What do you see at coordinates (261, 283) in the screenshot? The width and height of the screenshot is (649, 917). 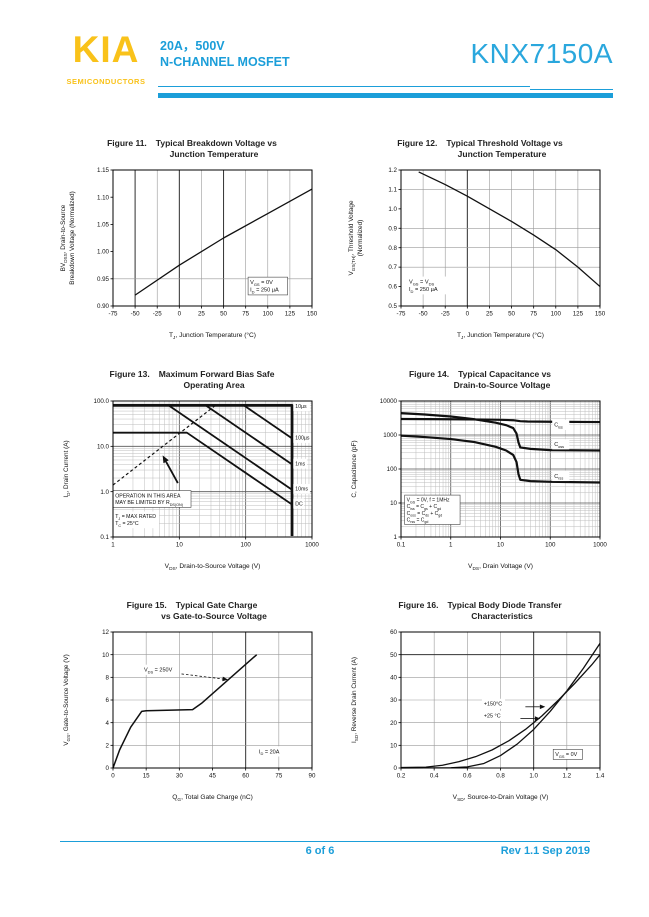 I see `svg-text: VGS = 0V` at bounding box center [261, 283].